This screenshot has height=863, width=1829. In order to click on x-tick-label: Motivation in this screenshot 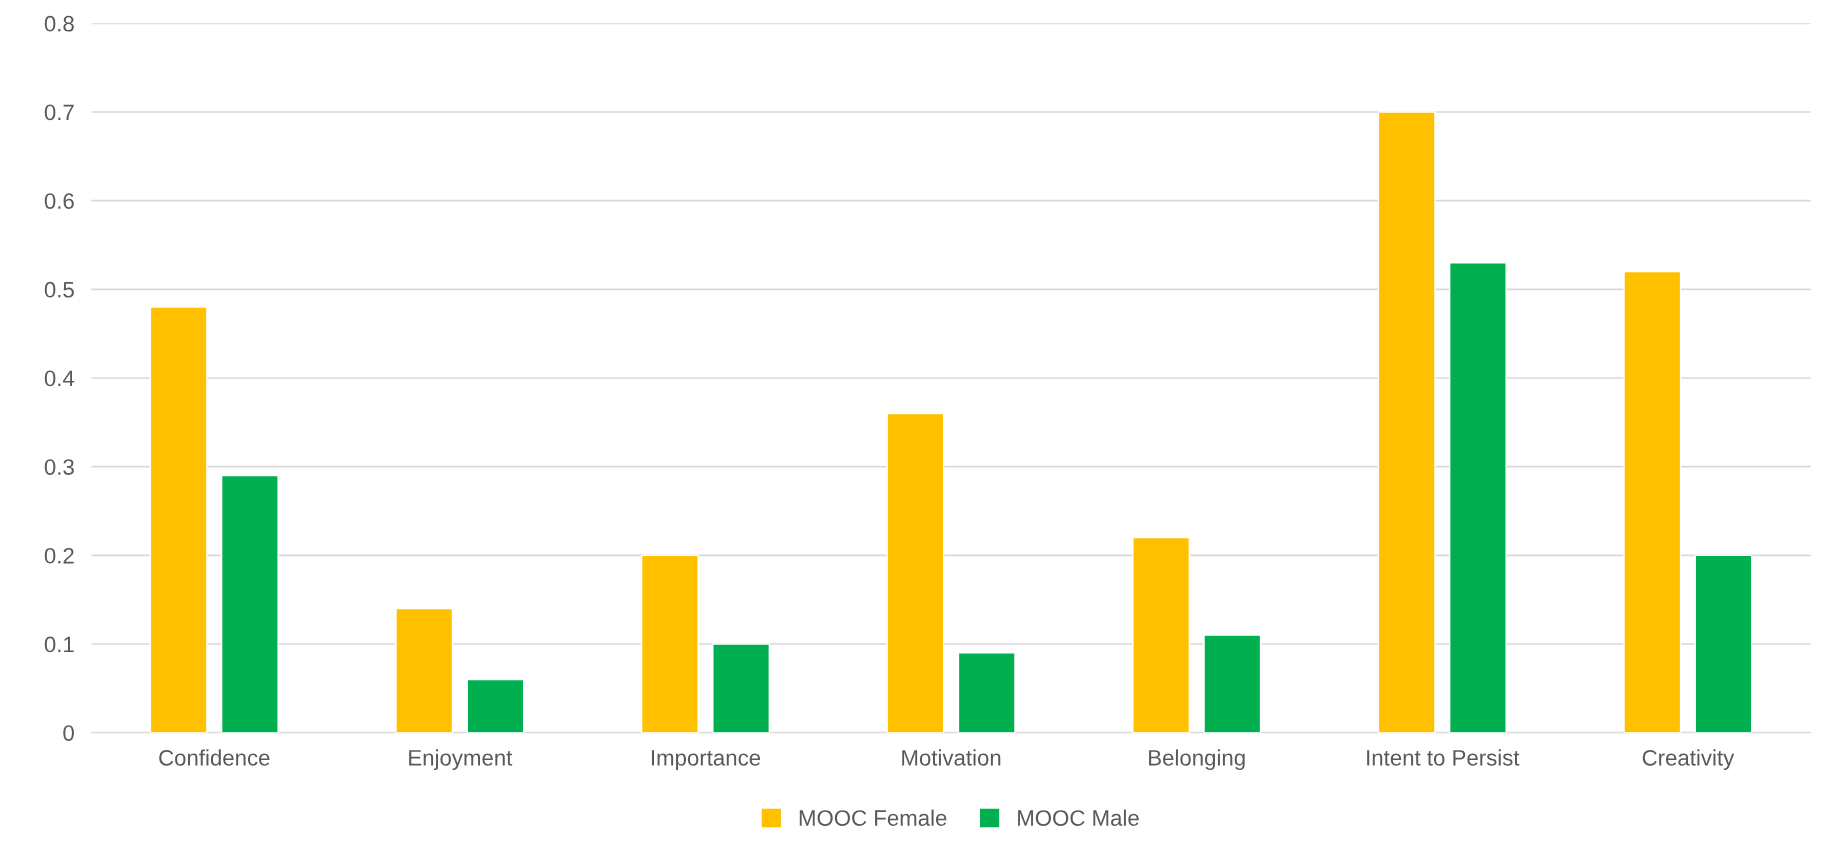, I will do `click(951, 757)`.